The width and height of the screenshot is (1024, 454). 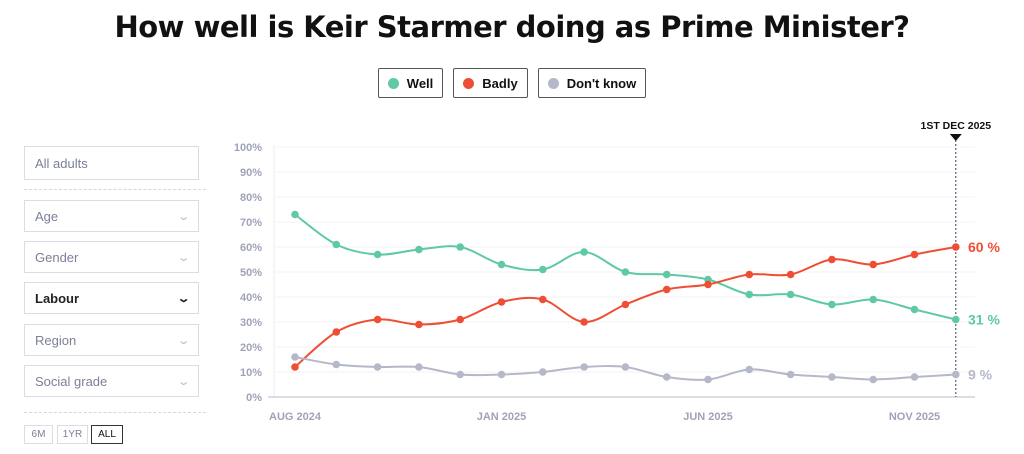 I want to click on y-tick-label: 10%, so click(x=251, y=373).